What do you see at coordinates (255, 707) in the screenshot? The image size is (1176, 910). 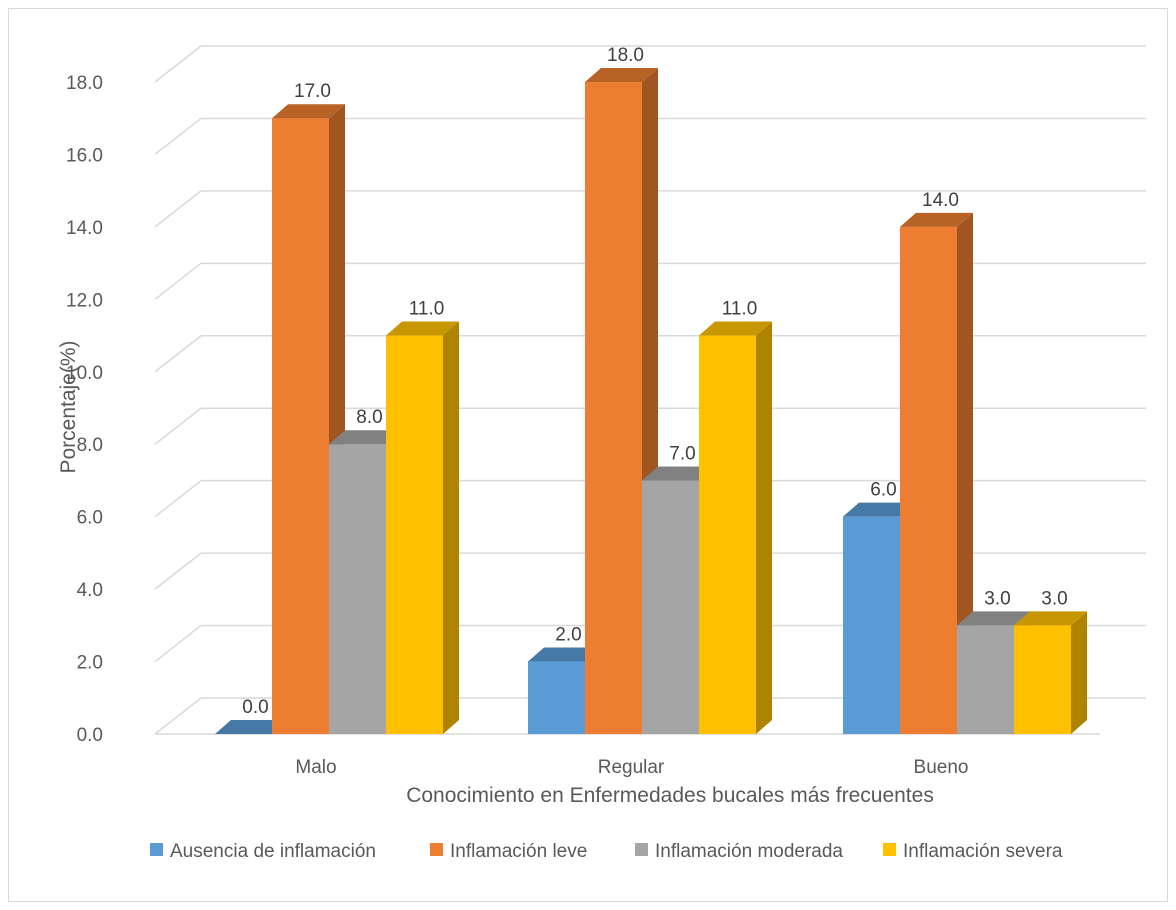 I see `data-label: 0.0` at bounding box center [255, 707].